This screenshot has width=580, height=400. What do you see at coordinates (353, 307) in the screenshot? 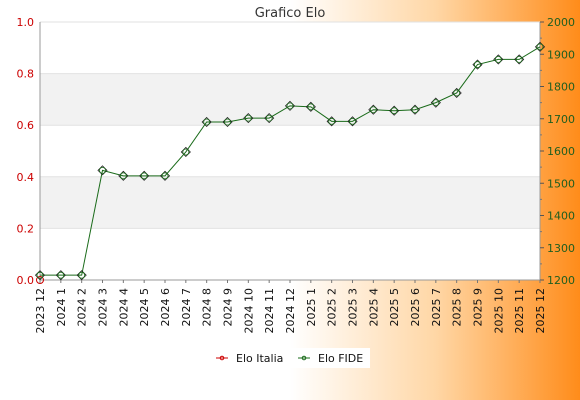
I see `x-tick-label: 2025 3` at bounding box center [353, 307].